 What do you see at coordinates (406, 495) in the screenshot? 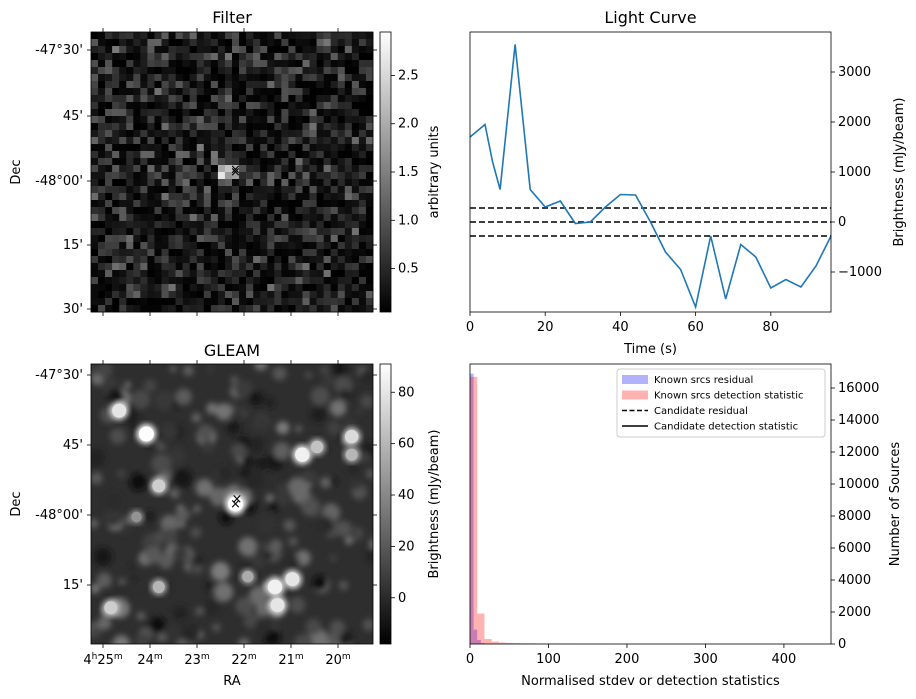
I see `gleam-colorbar-tick-label: 40` at bounding box center [406, 495].